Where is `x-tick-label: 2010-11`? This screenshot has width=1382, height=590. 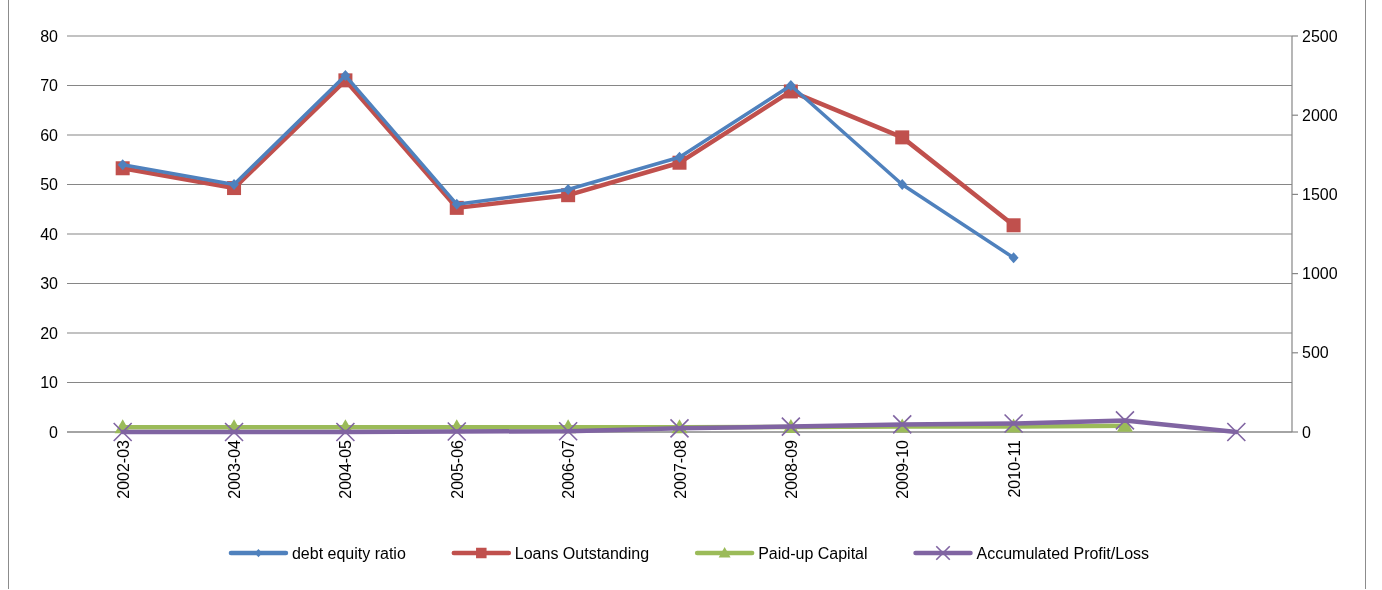
x-tick-label: 2010-11 is located at coordinates (1014, 468).